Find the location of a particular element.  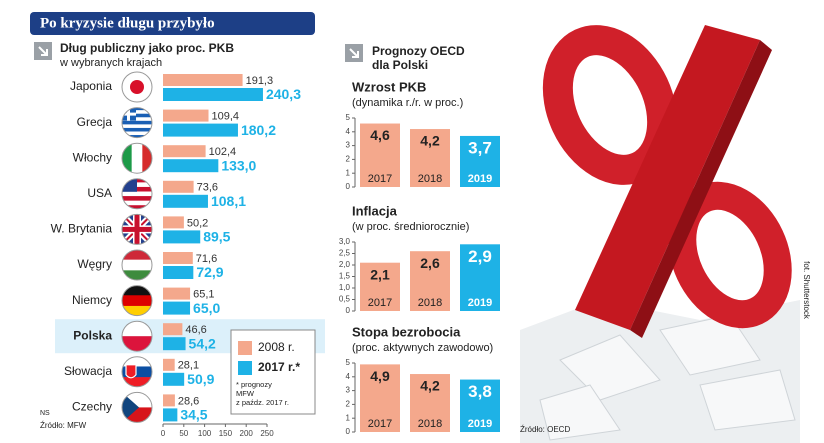

chart-title: Stopa bezrobocia is located at coordinates (406, 331).